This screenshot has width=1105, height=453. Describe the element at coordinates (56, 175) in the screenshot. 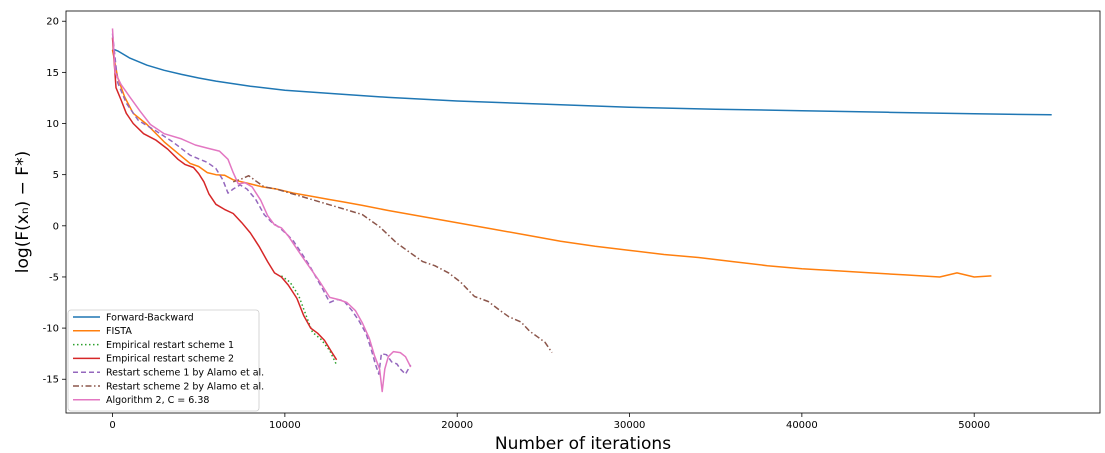

I see `y-tick-label: 5` at that location.